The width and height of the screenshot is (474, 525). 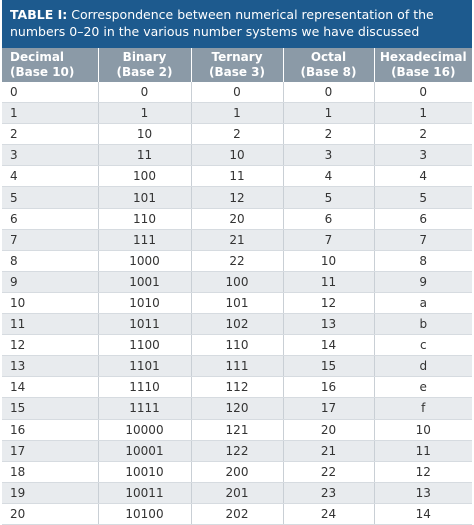 What do you see at coordinates (328, 72) in the screenshot?
I see `header-line: (Base 8)` at bounding box center [328, 72].